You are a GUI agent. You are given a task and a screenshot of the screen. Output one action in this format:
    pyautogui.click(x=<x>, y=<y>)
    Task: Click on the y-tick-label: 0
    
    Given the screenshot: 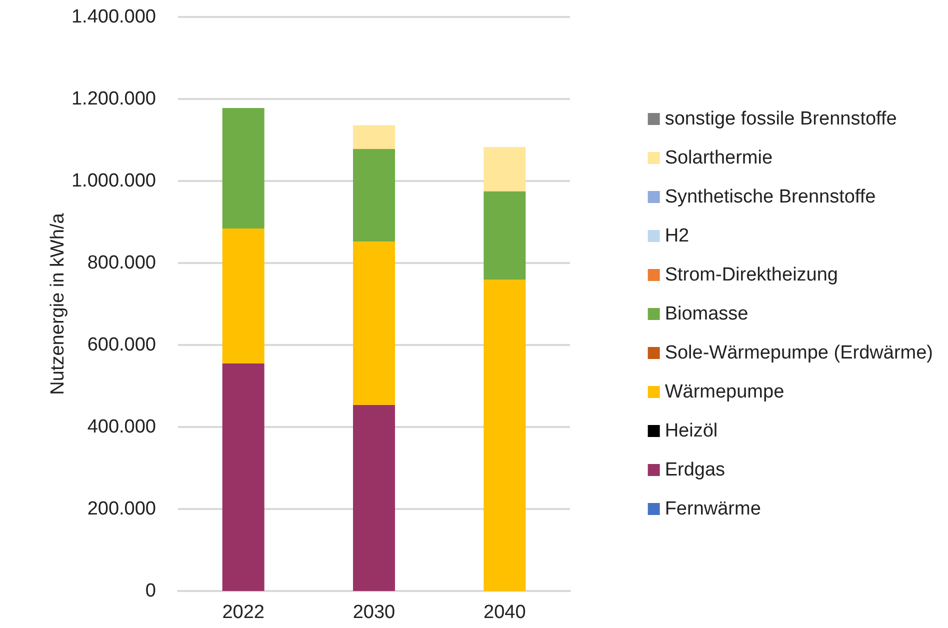 What is the action you would take?
    pyautogui.click(x=150, y=591)
    